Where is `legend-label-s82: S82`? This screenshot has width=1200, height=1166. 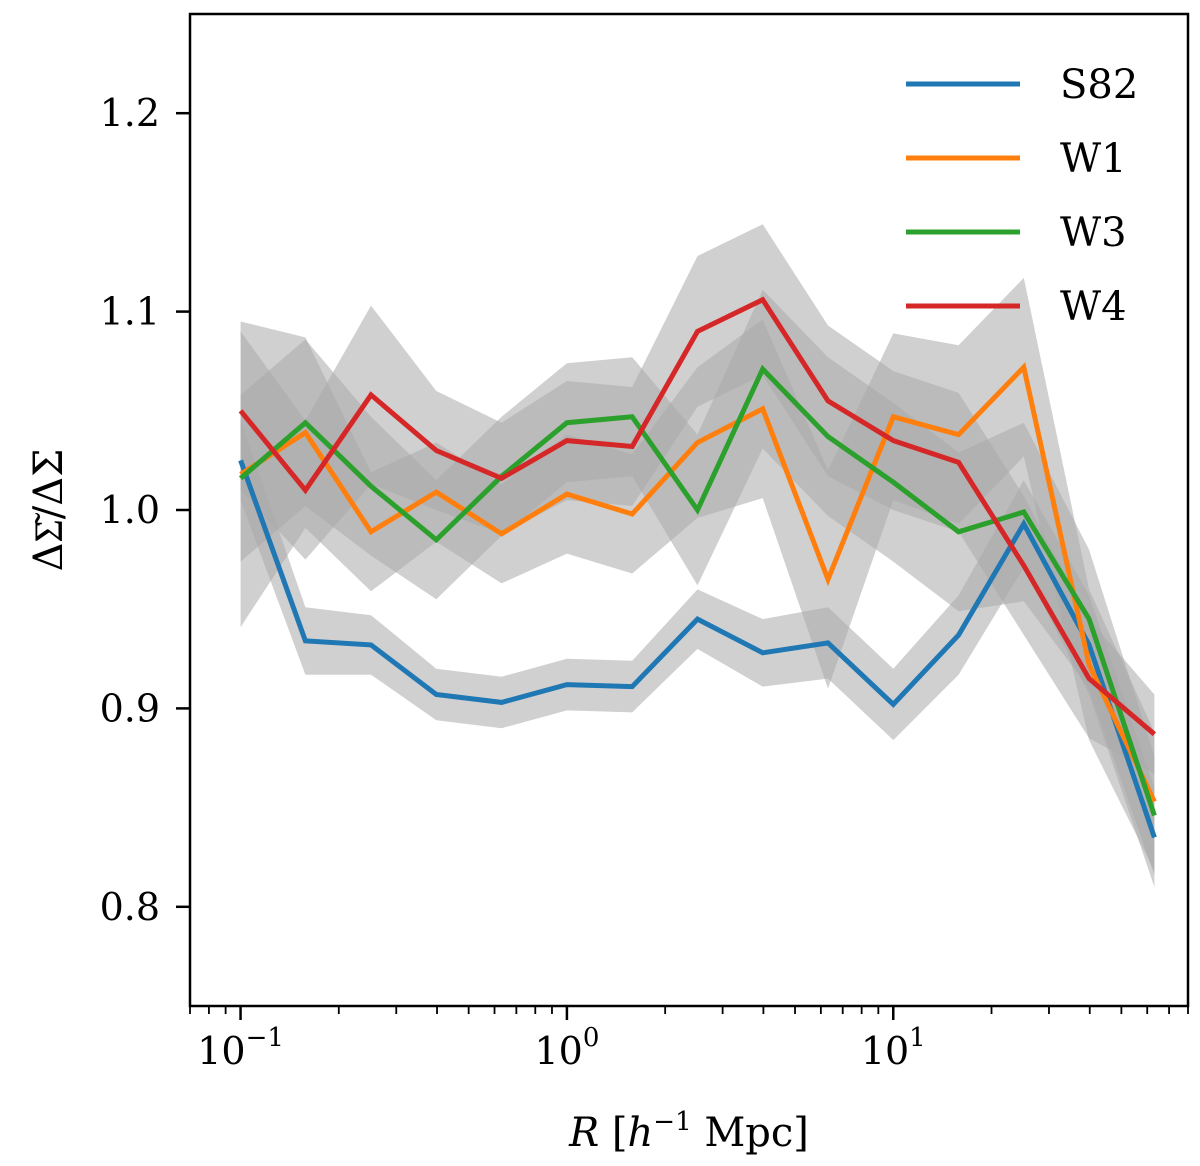 legend-label-s82: S82 is located at coordinates (1099, 85).